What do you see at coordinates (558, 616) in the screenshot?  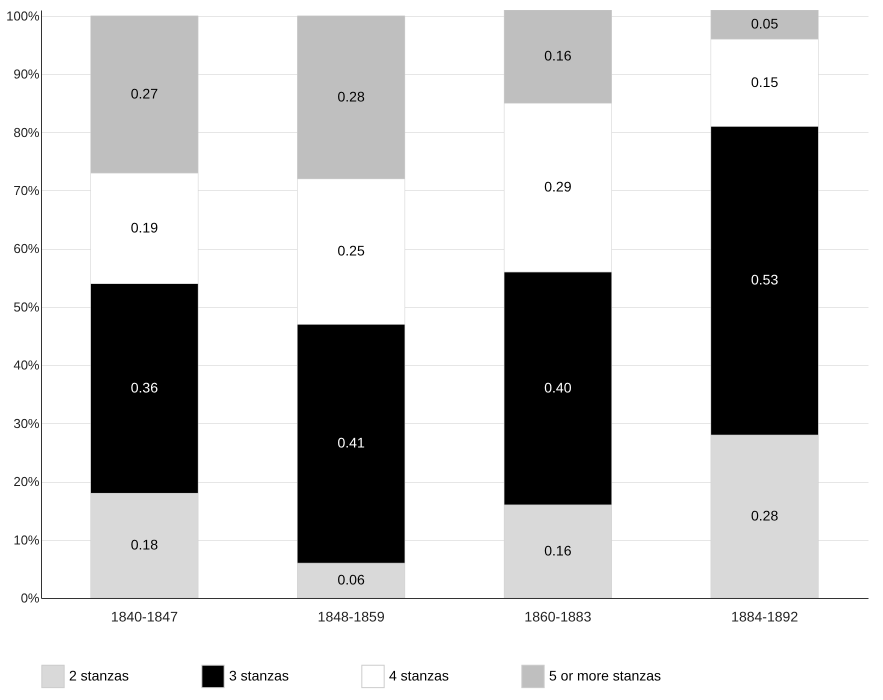 I see `x-tick-label: 1860-1883` at bounding box center [558, 616].